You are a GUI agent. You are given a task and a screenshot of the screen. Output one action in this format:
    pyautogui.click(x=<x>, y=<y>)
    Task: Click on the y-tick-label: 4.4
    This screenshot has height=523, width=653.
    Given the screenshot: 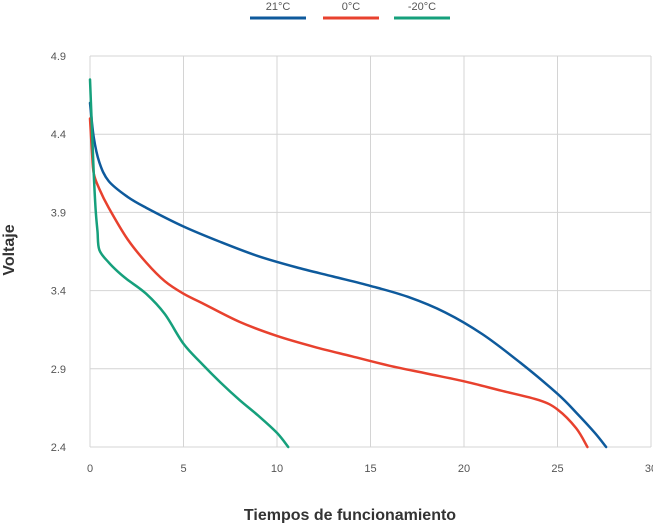 What is the action you would take?
    pyautogui.click(x=58, y=135)
    